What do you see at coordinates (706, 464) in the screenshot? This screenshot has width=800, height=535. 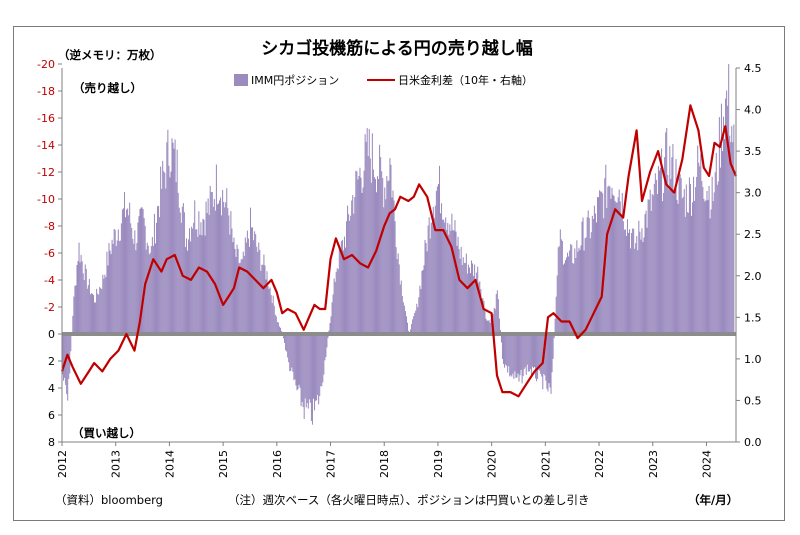 I see `x-tick-label: 2024` at bounding box center [706, 464].